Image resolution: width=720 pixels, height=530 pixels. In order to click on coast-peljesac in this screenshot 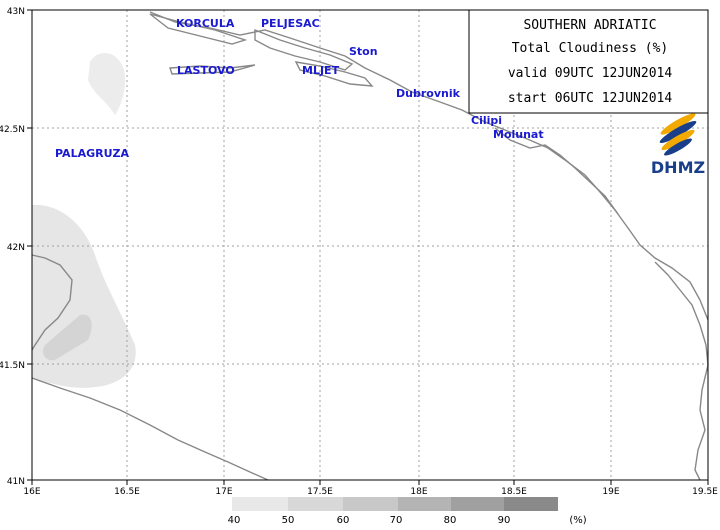, I will do `click(304, 49)`.